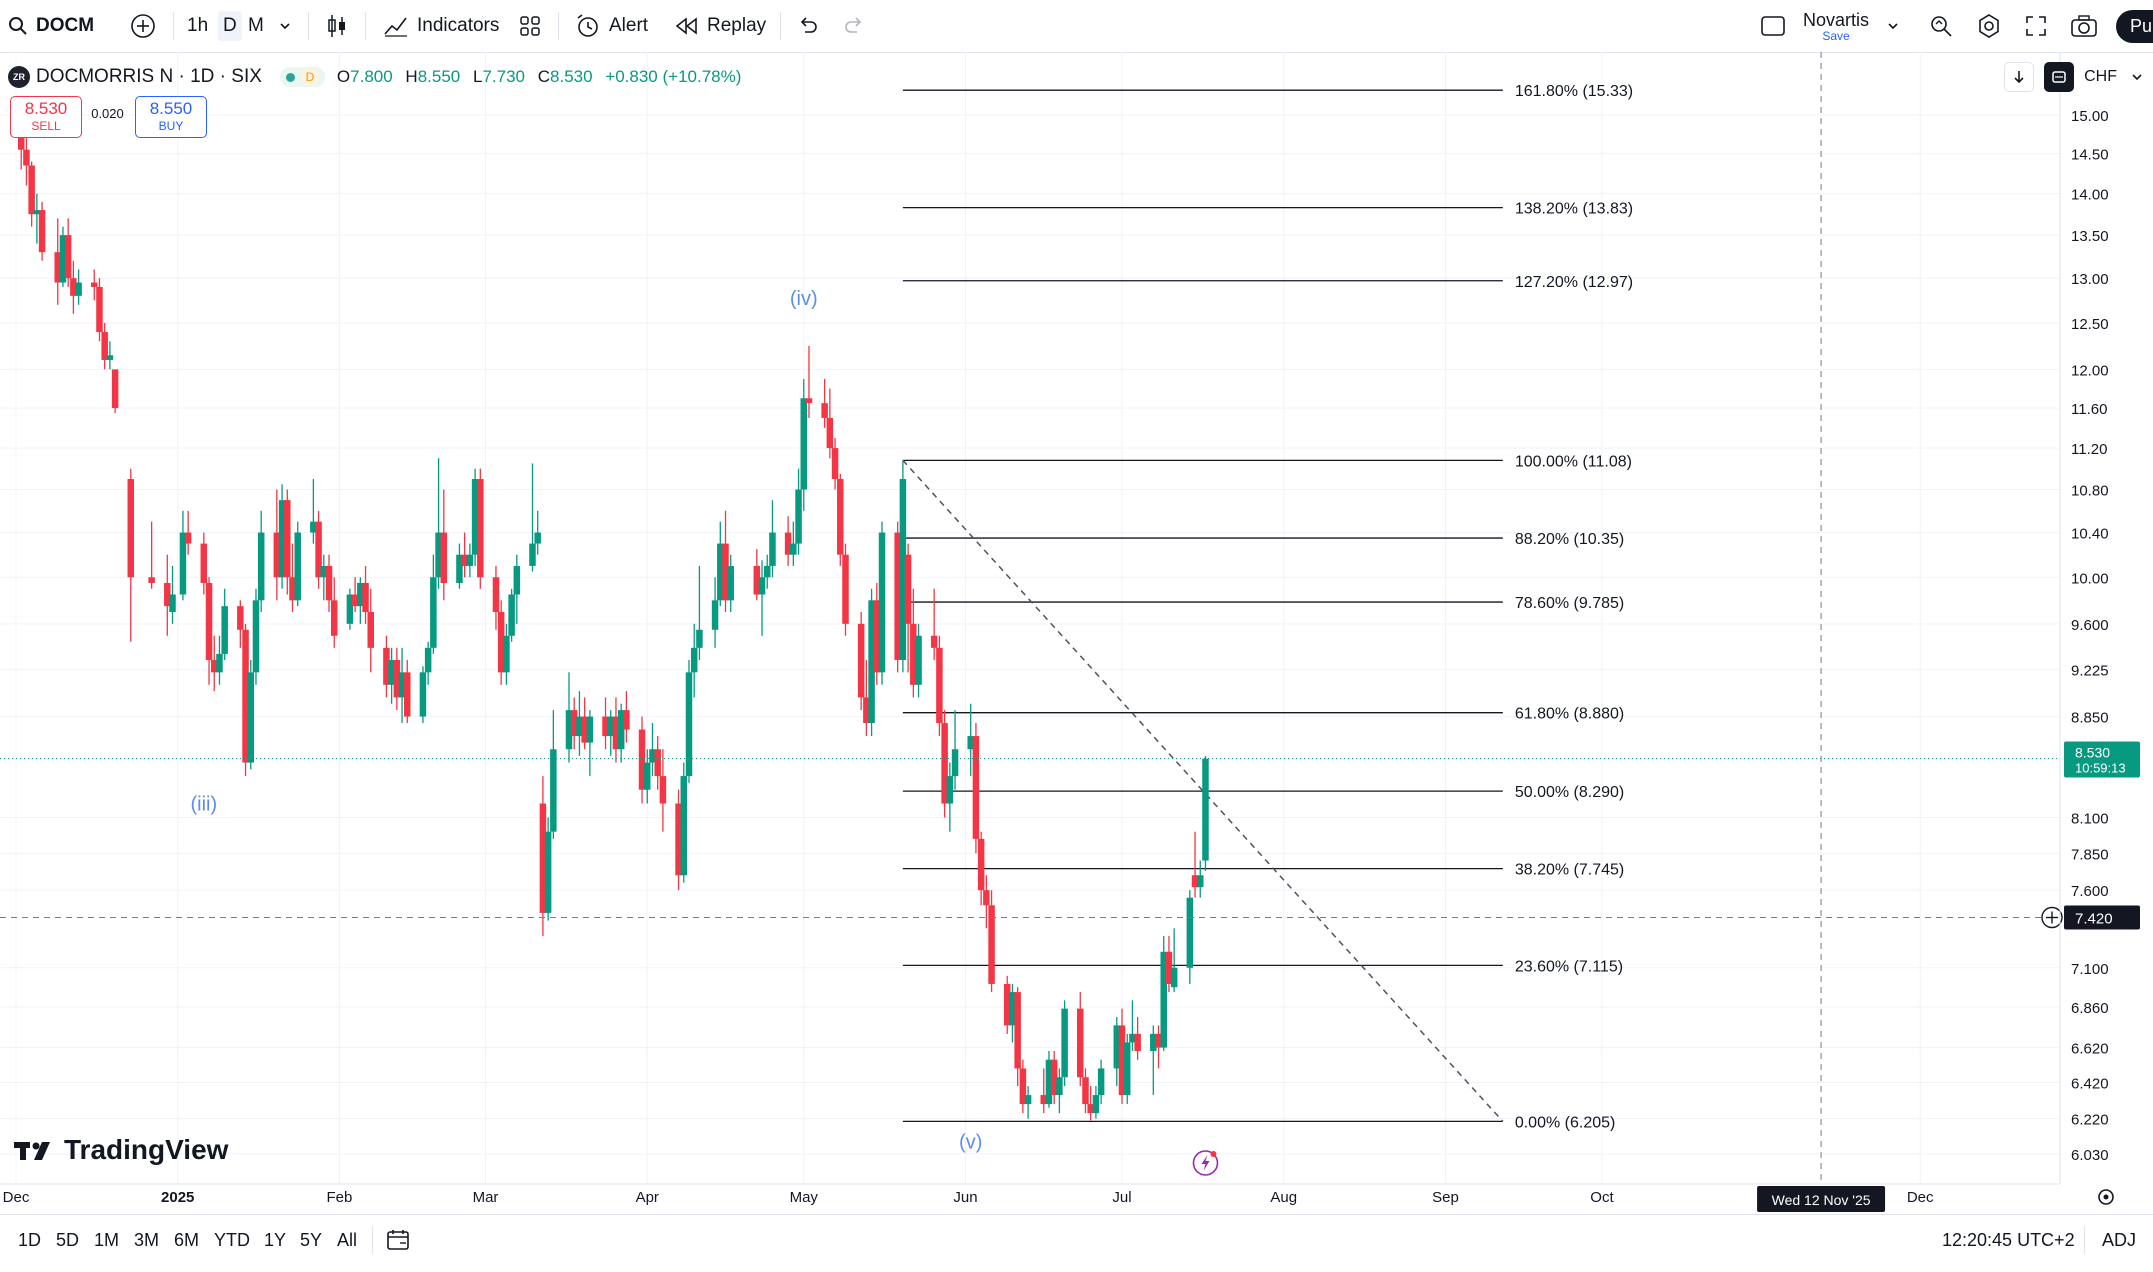 The width and height of the screenshot is (2153, 1272). What do you see at coordinates (143, 26) in the screenshot?
I see `compare-add-button` at bounding box center [143, 26].